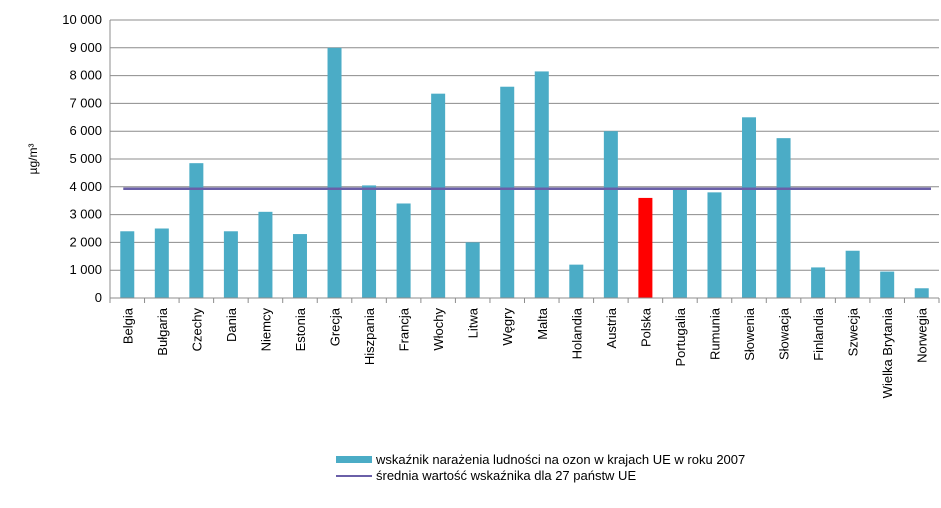 This screenshot has width=941, height=508. I want to click on x-tick-label: Rumunia, so click(714, 333).